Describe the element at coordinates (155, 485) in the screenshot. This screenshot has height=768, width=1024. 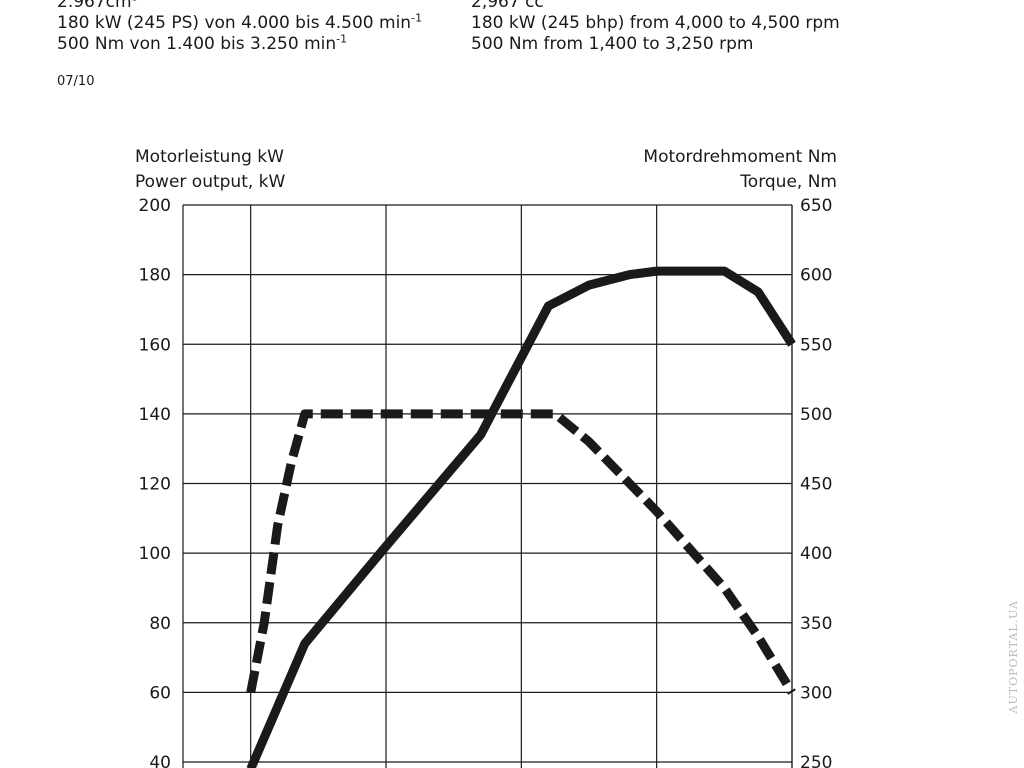
I see `left-tick-label: 120` at that location.